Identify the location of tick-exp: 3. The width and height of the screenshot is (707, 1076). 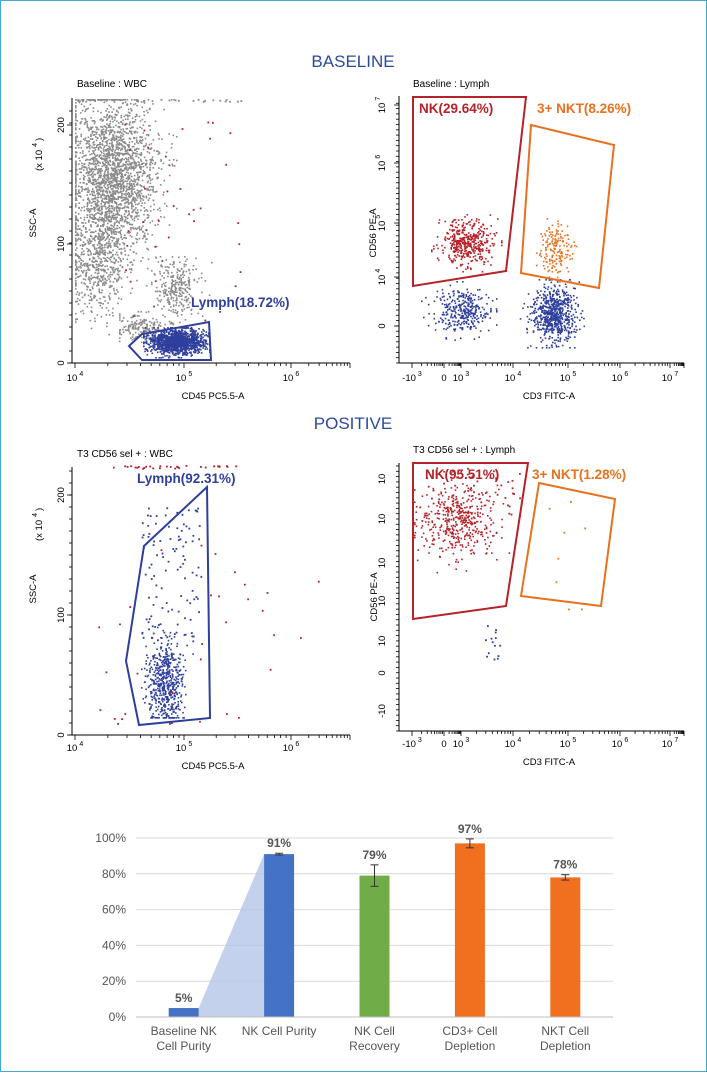
(467, 374).